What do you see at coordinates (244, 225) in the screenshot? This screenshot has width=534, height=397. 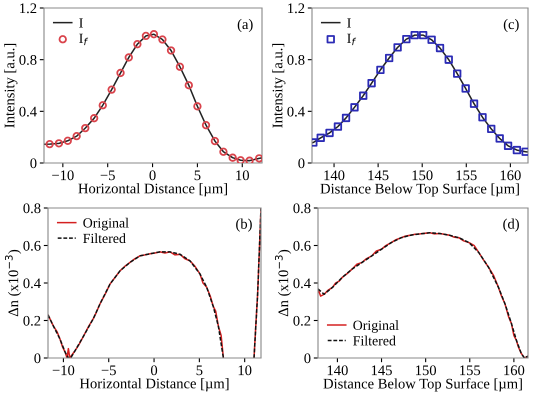 I see `annotation: (b)` at bounding box center [244, 225].